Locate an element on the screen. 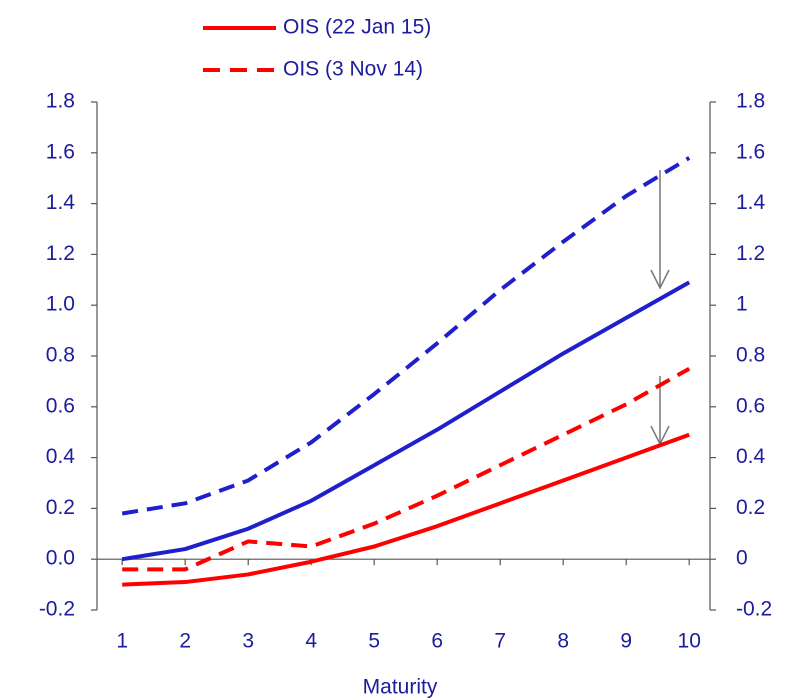 The width and height of the screenshot is (794, 700). y-tick-label: 0.2 is located at coordinates (60, 507).